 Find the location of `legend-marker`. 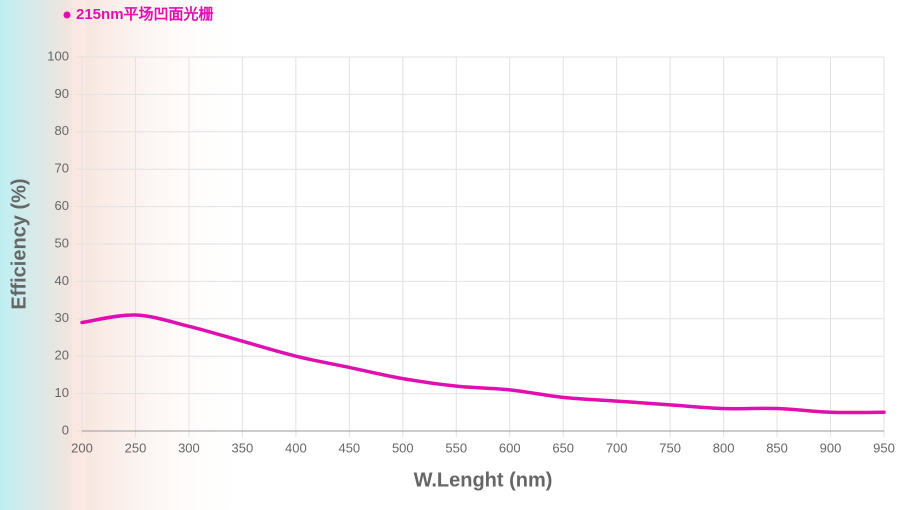

legend-marker is located at coordinates (67, 15).